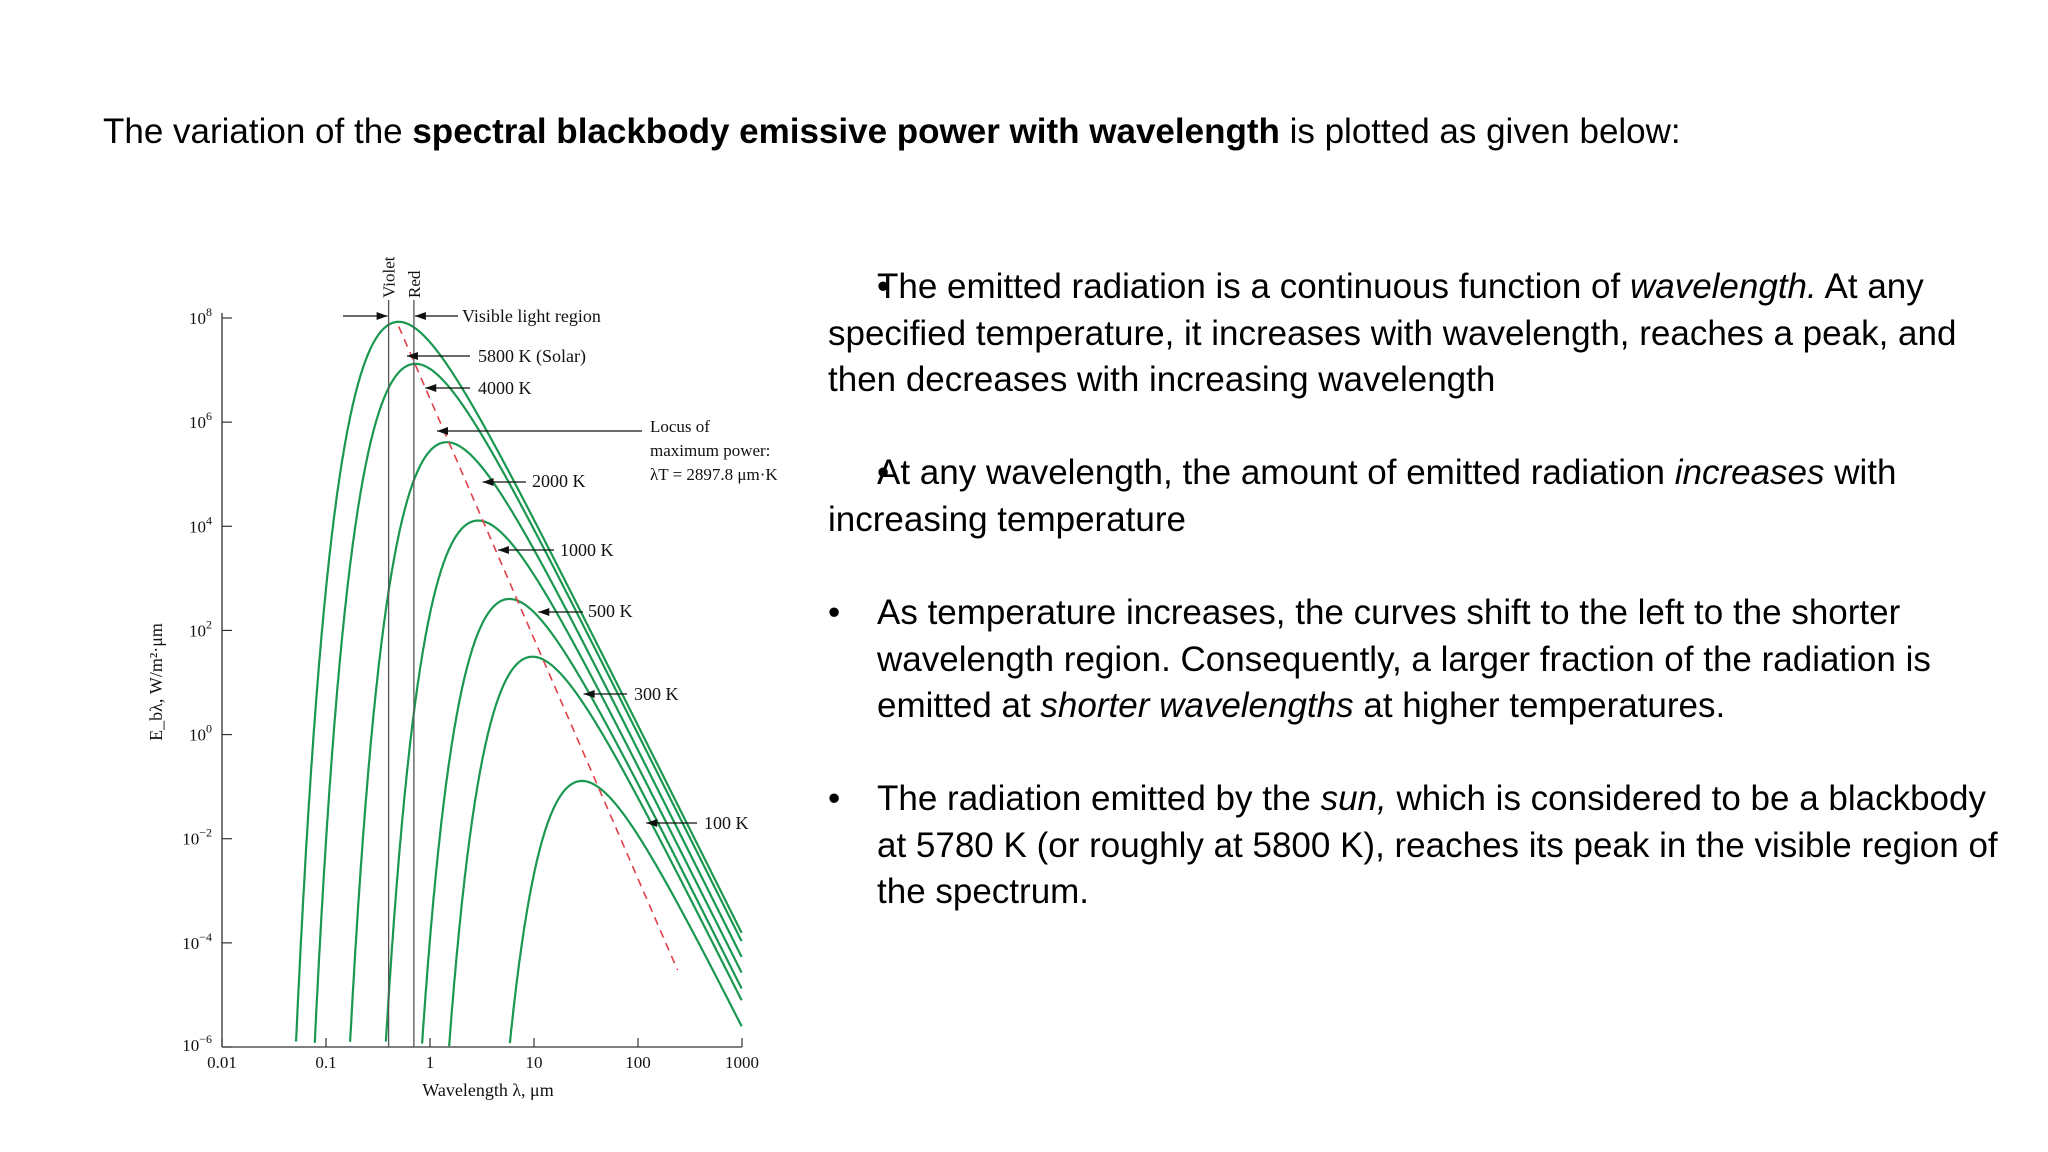 The width and height of the screenshot is (2048, 1152). Describe the element at coordinates (710, 450) in the screenshot. I see `locus-label: maximum power:` at that location.